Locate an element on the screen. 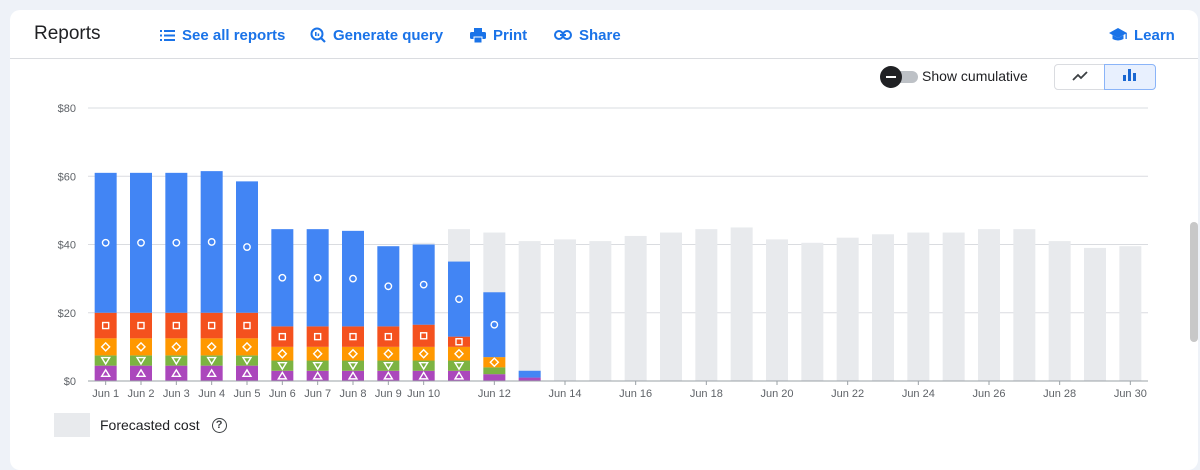  generate-query-button: Generate query is located at coordinates (376, 35).